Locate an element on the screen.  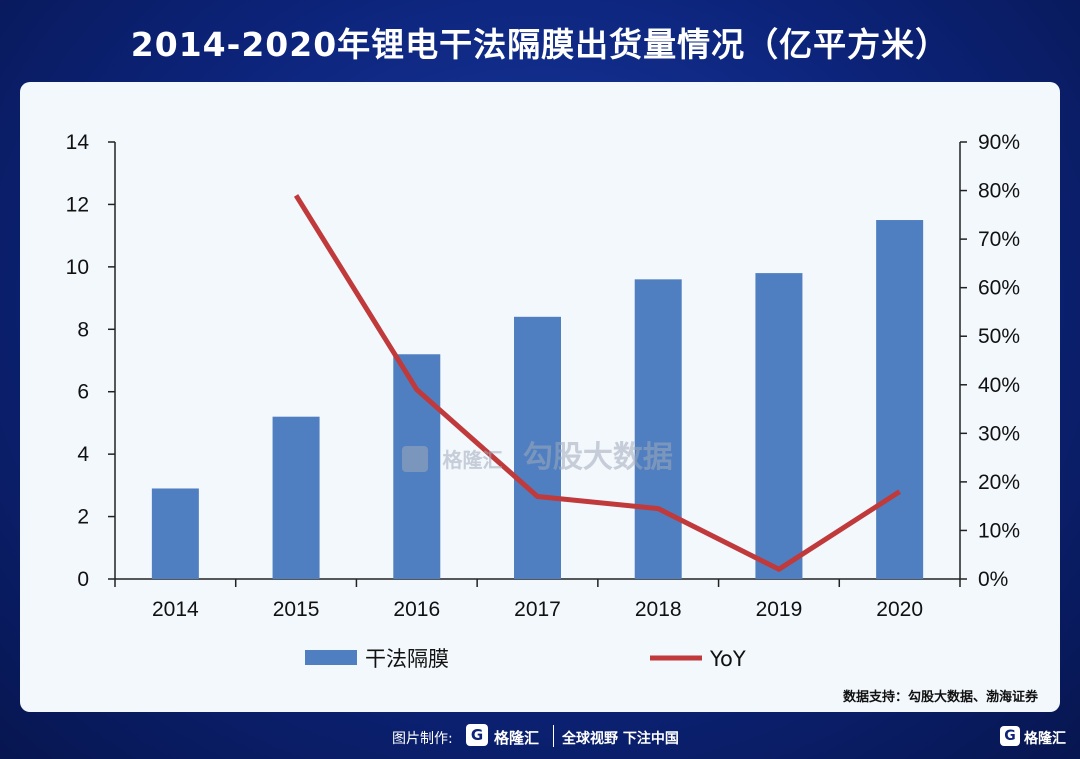
footer-divider is located at coordinates (553, 736).